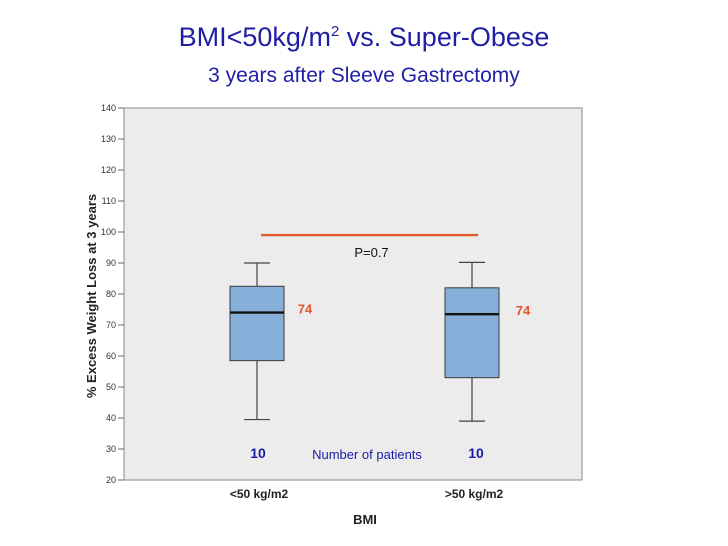 This screenshot has height=546, width=728. What do you see at coordinates (335, 31) in the screenshot?
I see `slide-title-superscript: 2` at bounding box center [335, 31].